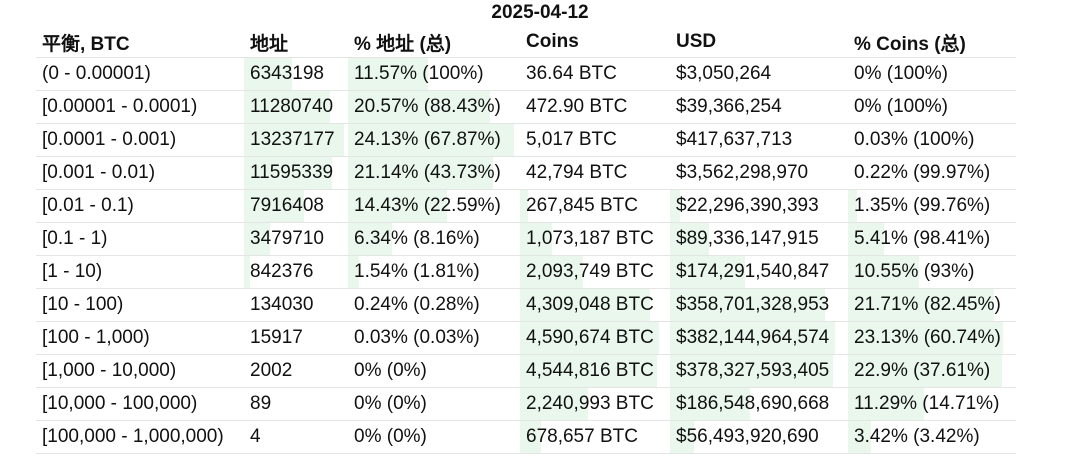  I want to click on cell-balance-range-text: [0.01 - 0.1), so click(88, 205).